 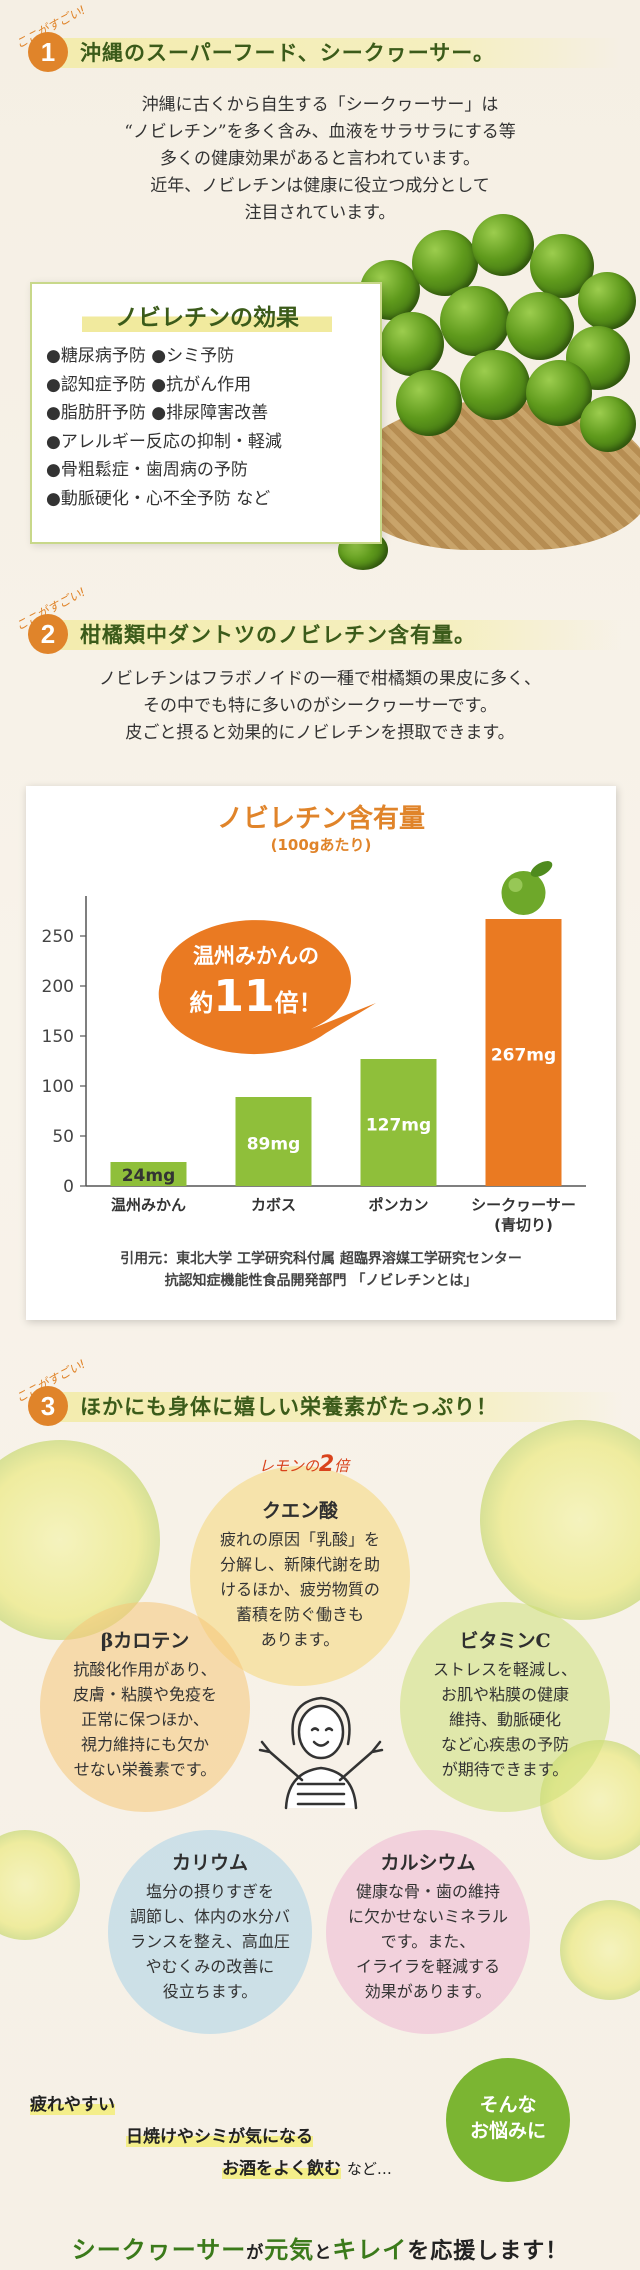 What do you see at coordinates (300, 1639) in the screenshot?
I see `desc-line: あります。` at bounding box center [300, 1639].